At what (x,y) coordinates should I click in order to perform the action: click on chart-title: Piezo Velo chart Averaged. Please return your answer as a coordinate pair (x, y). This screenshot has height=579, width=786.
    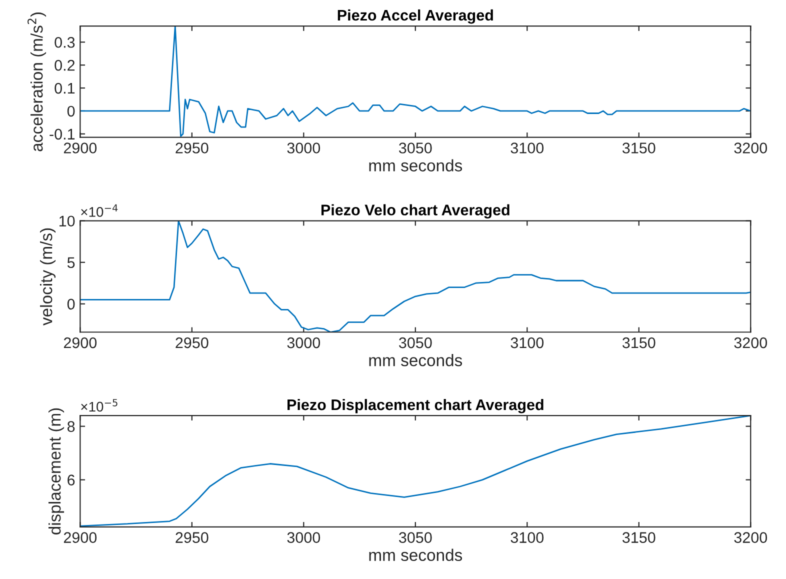
    Looking at the image, I should click on (415, 211).